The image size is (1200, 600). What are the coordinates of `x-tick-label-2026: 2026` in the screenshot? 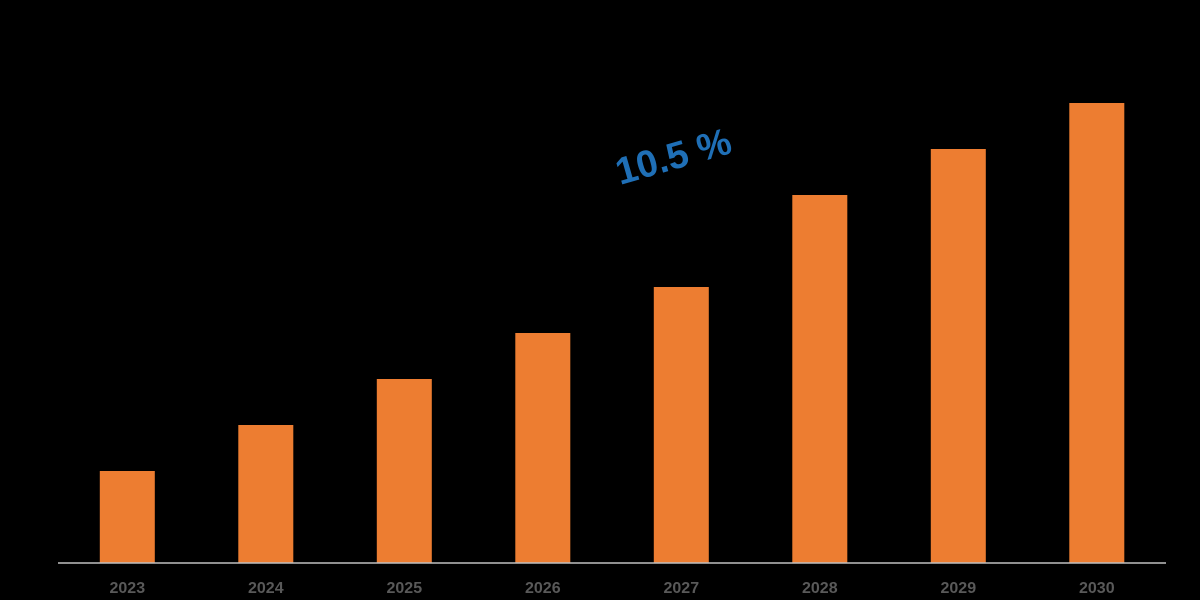 It's located at (543, 588).